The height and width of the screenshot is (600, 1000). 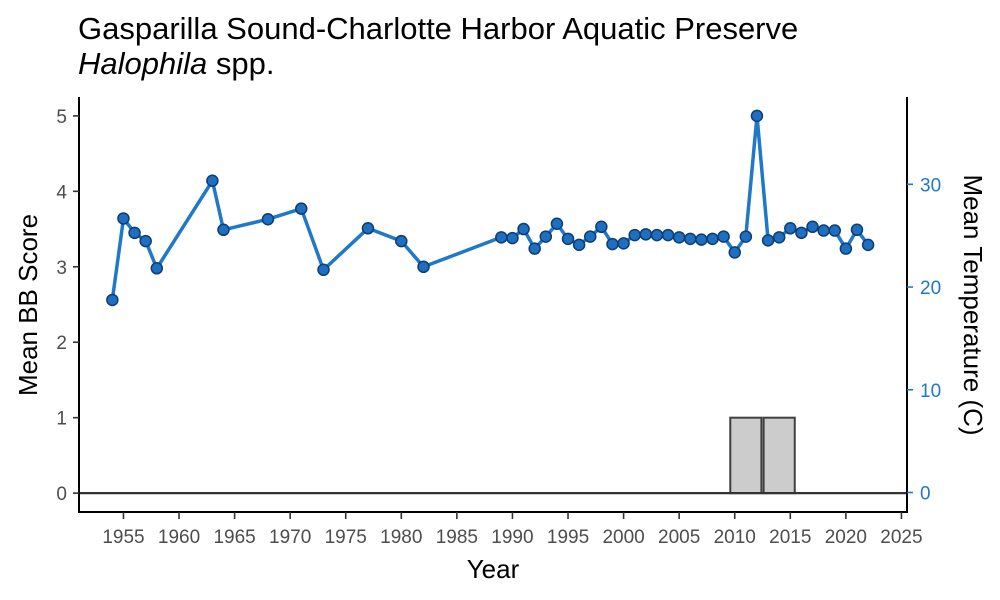 What do you see at coordinates (735, 537) in the screenshot?
I see `x-tick-label: 2010` at bounding box center [735, 537].